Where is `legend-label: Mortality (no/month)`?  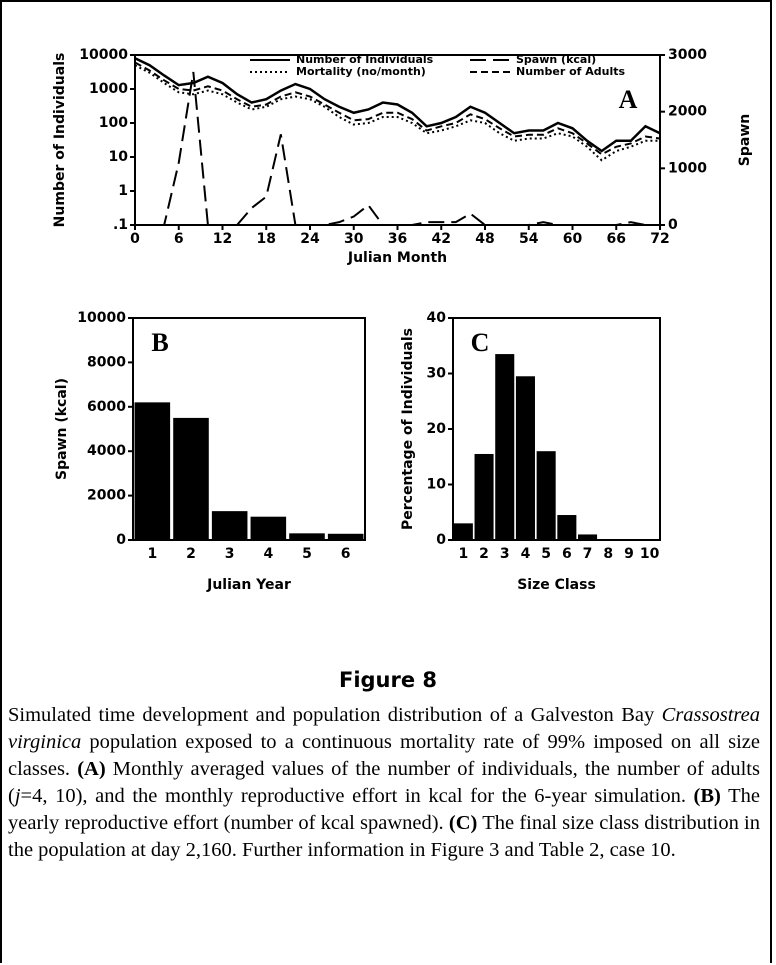
legend-label: Mortality (no/month) is located at coordinates (361, 71).